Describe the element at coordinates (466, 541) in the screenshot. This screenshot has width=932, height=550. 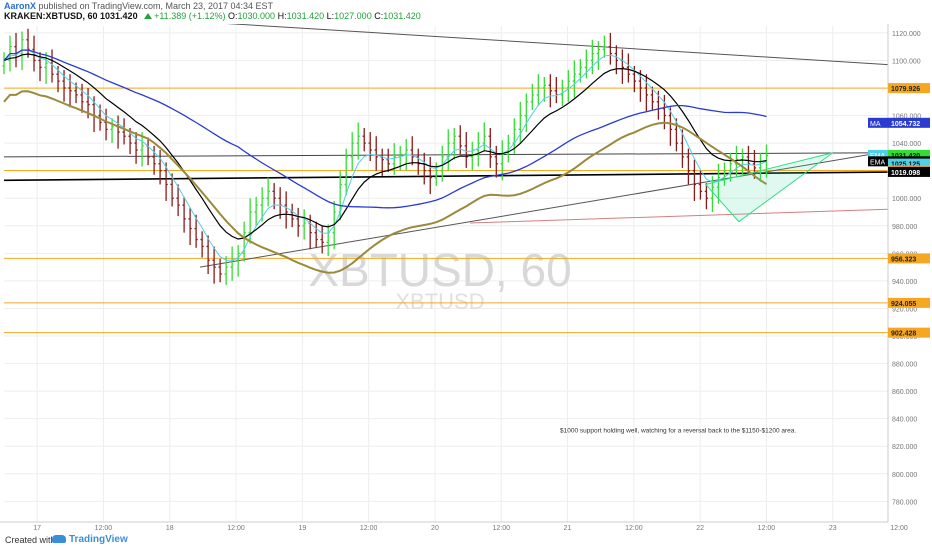
I see `chart-footer: Created with TradingView` at that location.